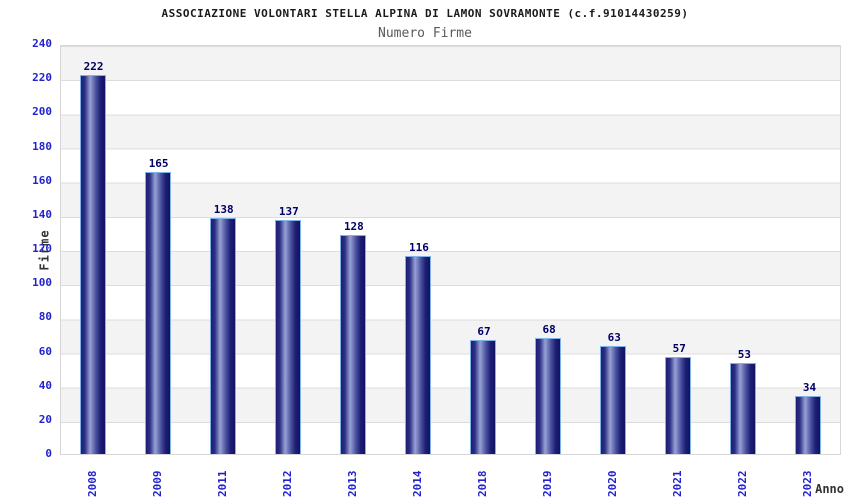  Describe the element at coordinates (42, 43) in the screenshot. I see `y-tick-240: 240` at that location.